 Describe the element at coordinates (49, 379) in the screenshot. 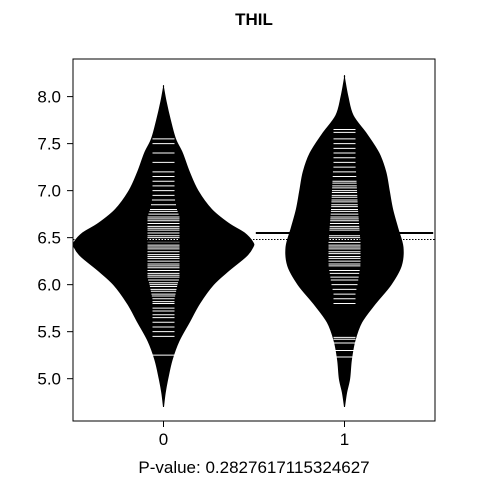

I see `y-tick-label: 5.0` at that location.